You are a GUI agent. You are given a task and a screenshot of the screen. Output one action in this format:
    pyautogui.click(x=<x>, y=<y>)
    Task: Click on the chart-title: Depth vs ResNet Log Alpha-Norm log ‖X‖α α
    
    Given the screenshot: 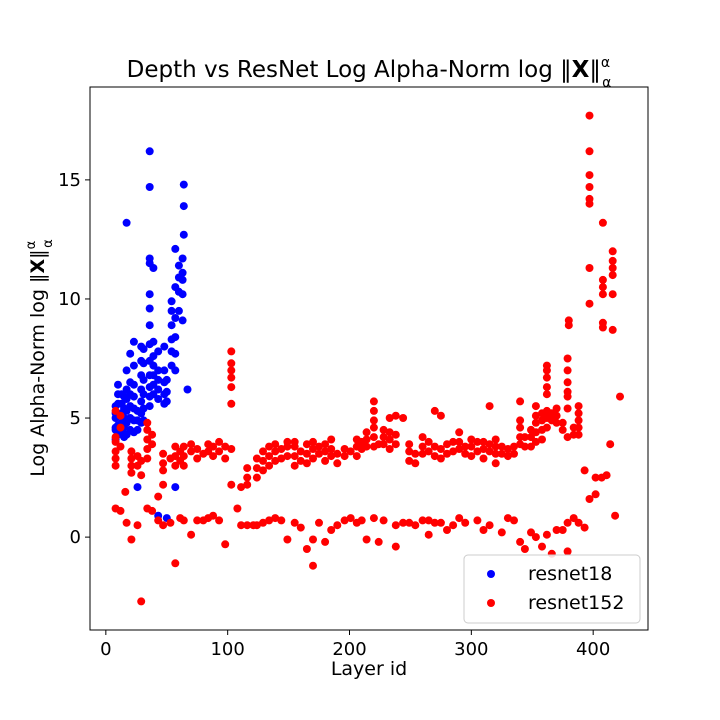 What is the action you would take?
    pyautogui.click(x=369, y=73)
    